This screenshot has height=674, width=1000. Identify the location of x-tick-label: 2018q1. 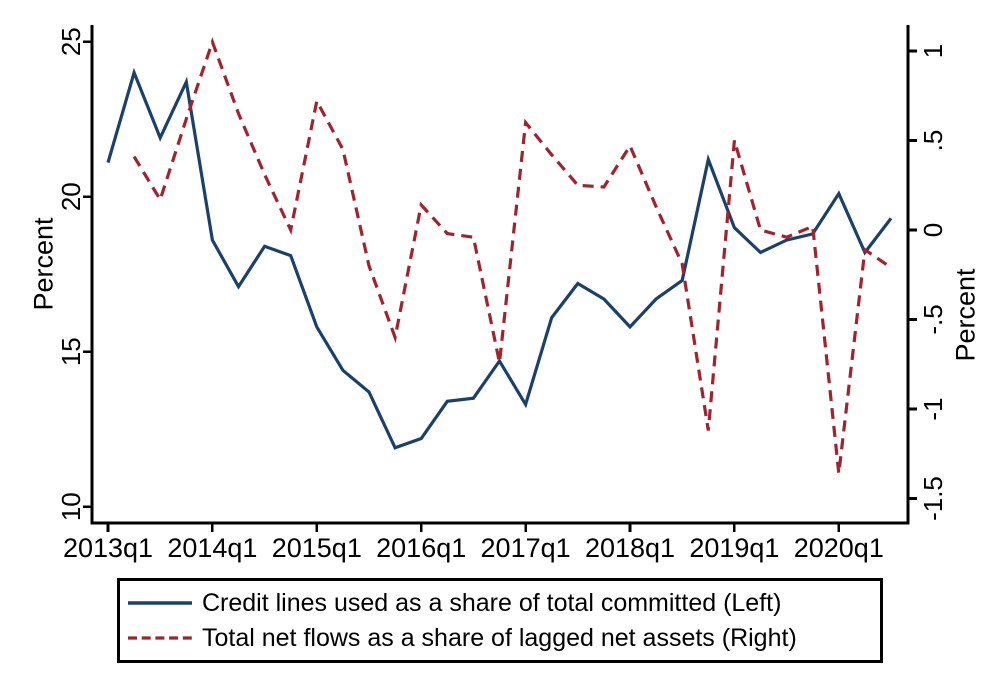
(630, 548).